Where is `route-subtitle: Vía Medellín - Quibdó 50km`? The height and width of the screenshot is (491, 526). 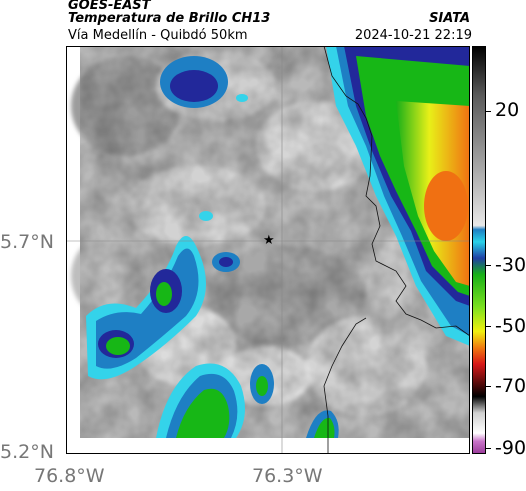 route-subtitle: Vía Medellín - Quibdó 50km is located at coordinates (158, 35).